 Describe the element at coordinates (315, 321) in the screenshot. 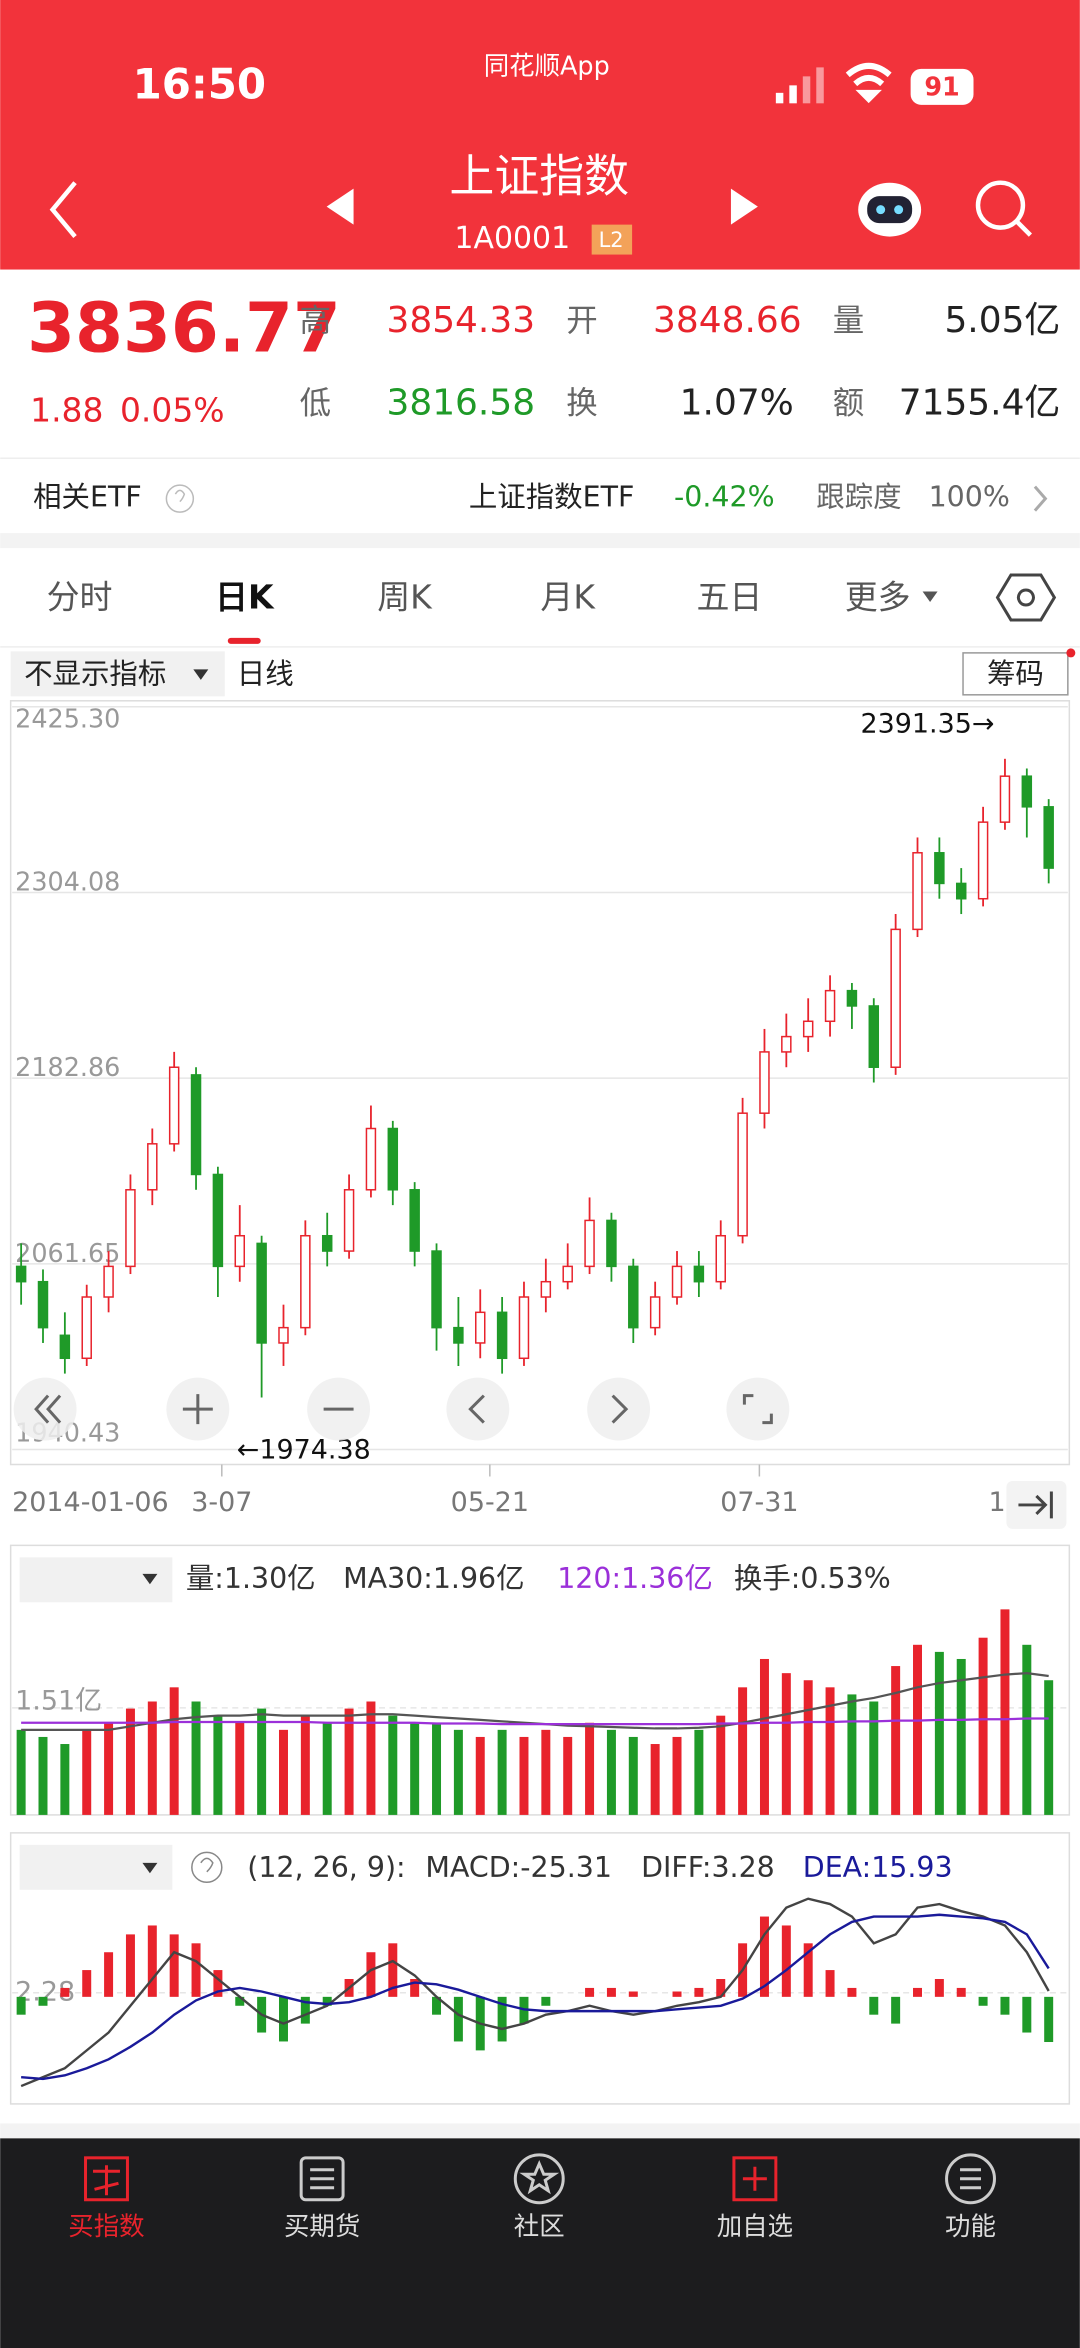

I see `field-label: 高` at that location.